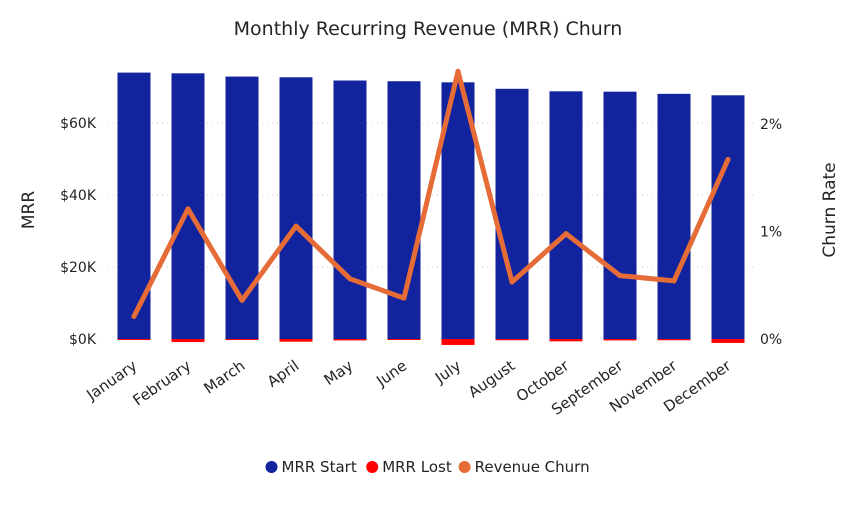 The image size is (868, 507). Describe the element at coordinates (283, 374) in the screenshot. I see `x-tick-label: April` at that location.